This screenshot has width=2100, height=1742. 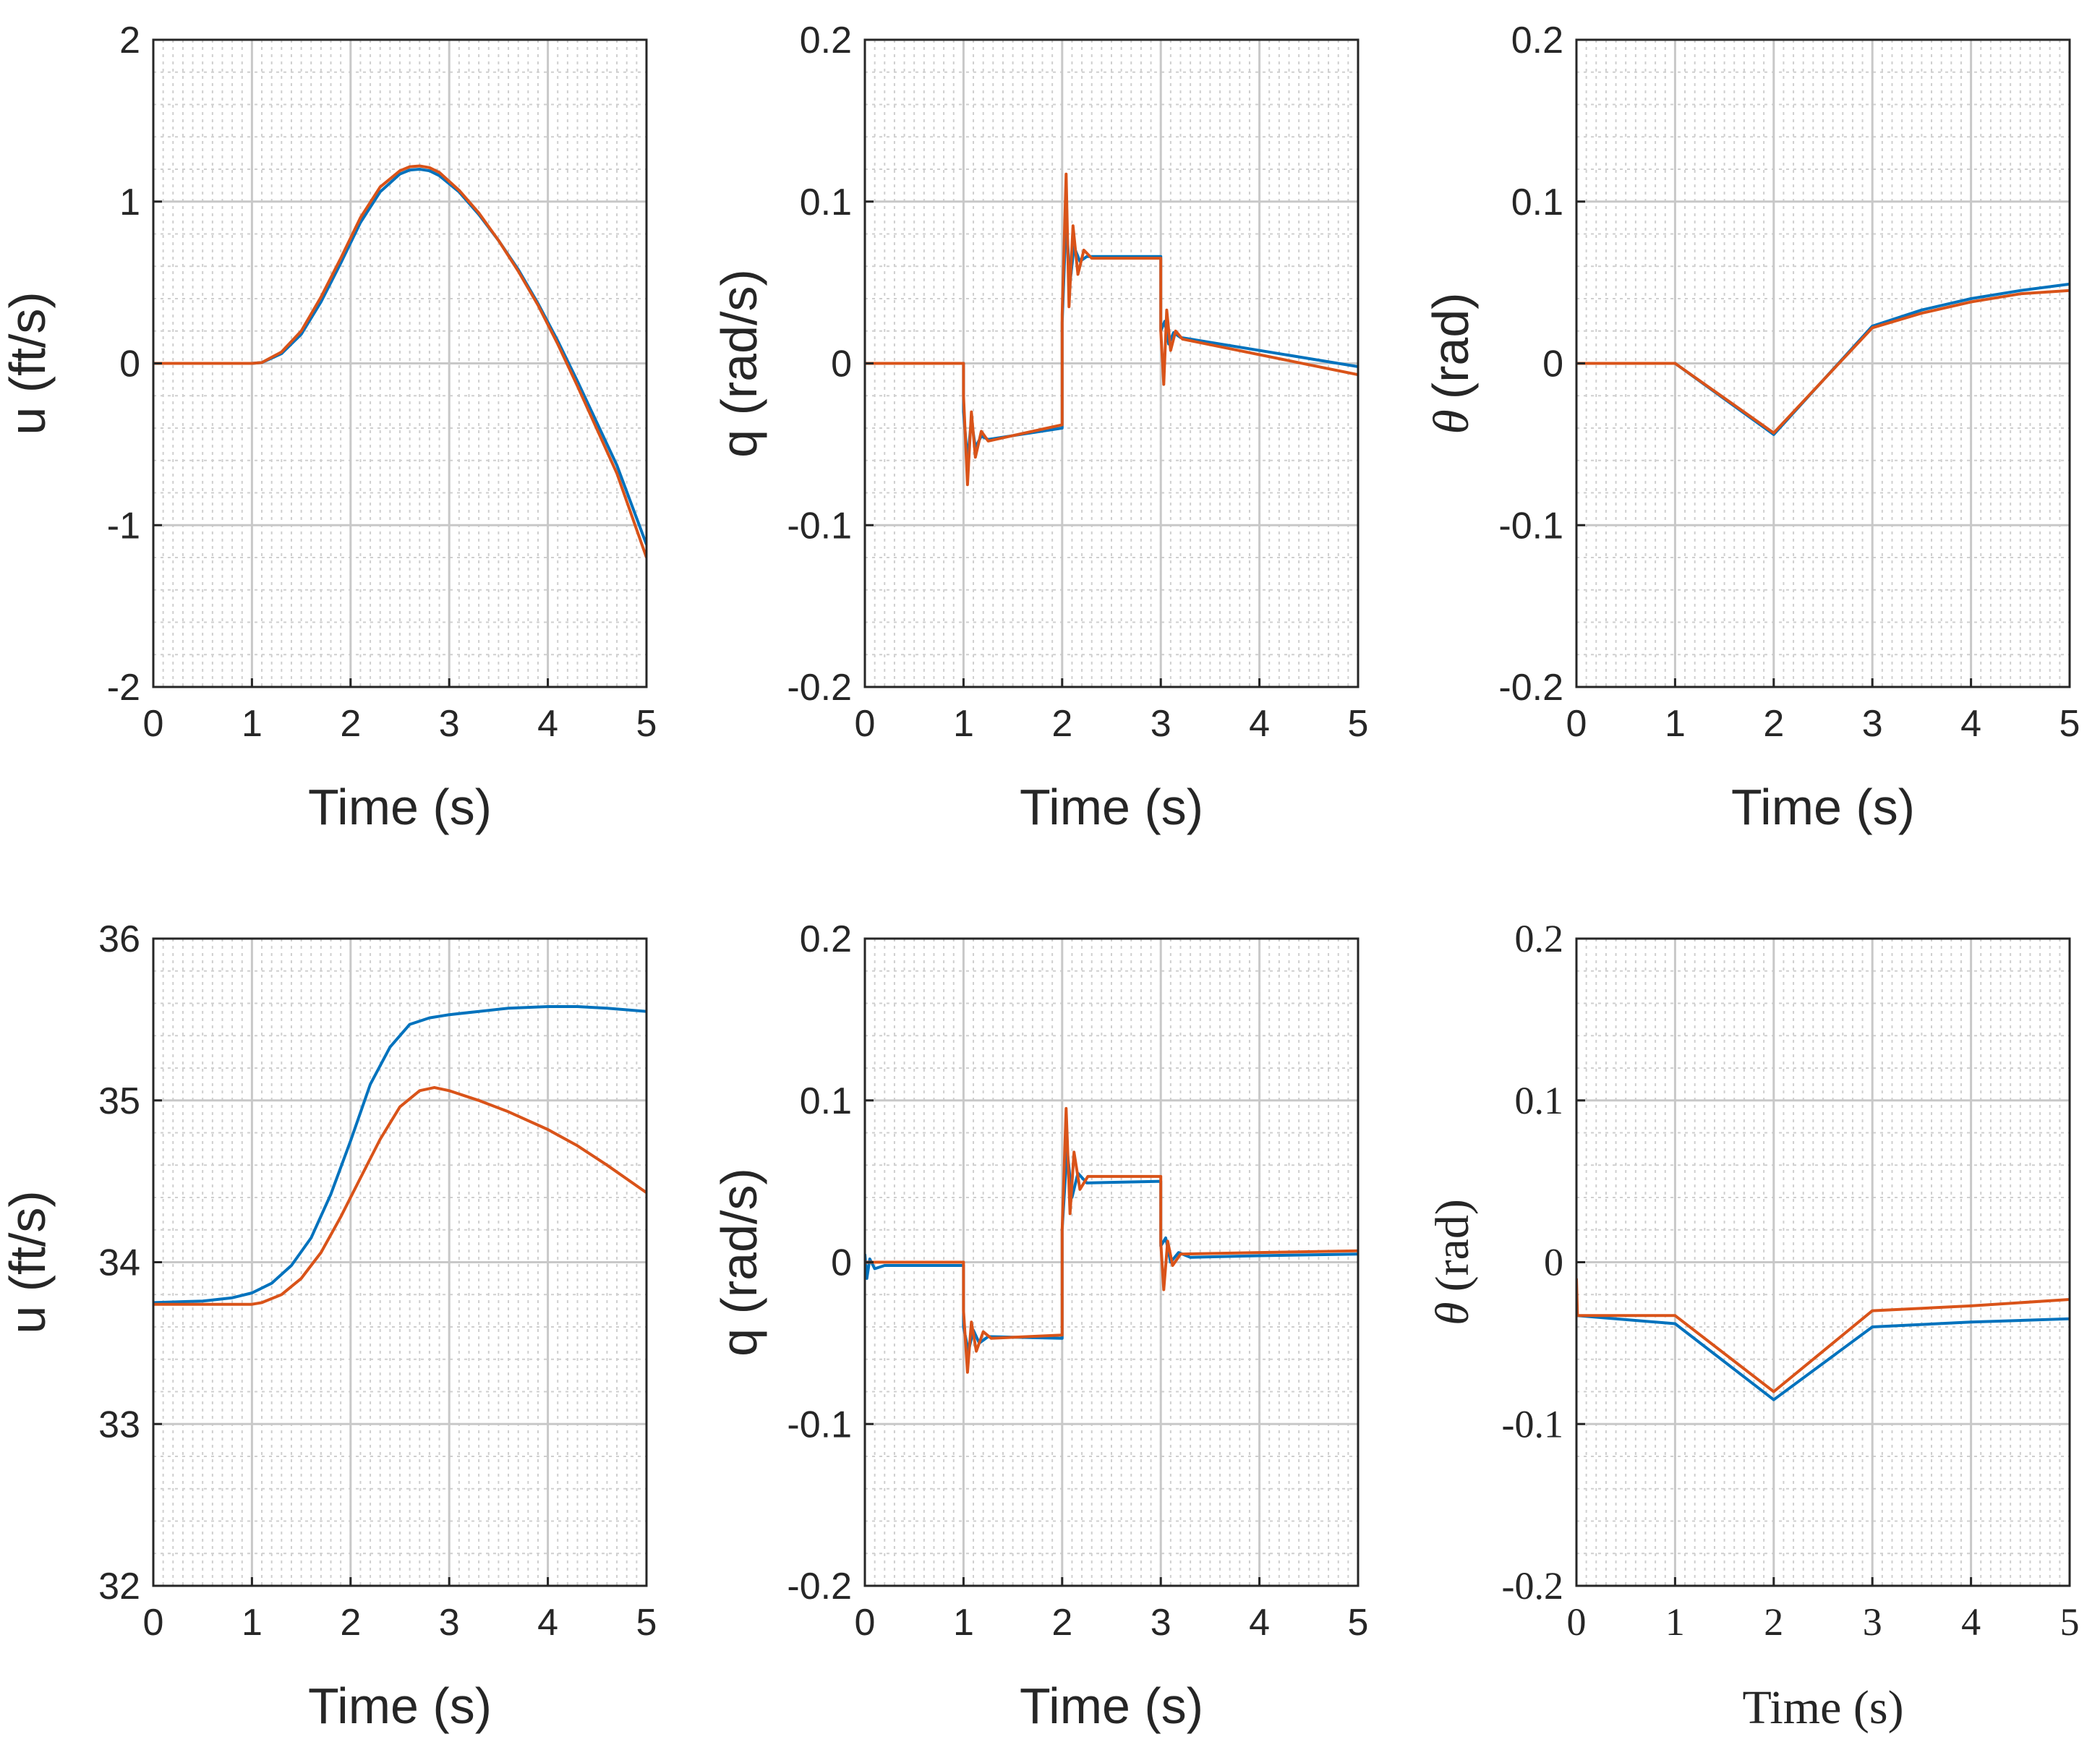 I want to click on y-tick-label: 1, so click(x=129, y=203).